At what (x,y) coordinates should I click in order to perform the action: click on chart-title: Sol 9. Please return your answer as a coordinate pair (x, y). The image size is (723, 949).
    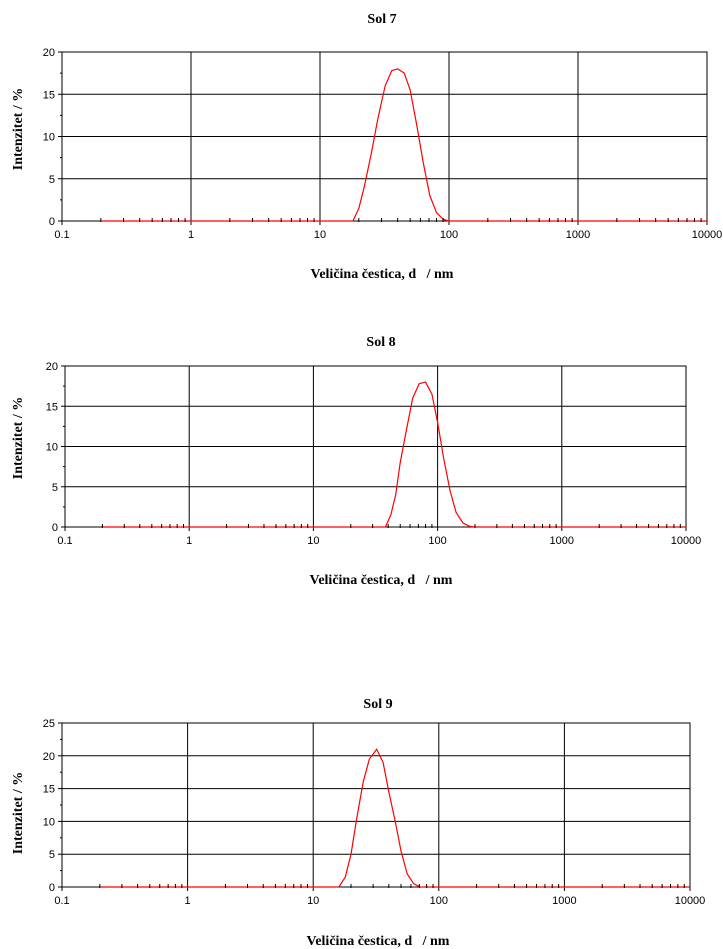
    Looking at the image, I should click on (377, 704).